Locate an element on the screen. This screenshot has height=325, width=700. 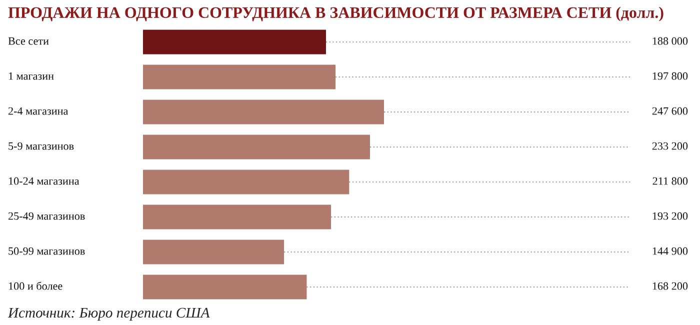
y-tick-label: Все сети is located at coordinates (28, 41).